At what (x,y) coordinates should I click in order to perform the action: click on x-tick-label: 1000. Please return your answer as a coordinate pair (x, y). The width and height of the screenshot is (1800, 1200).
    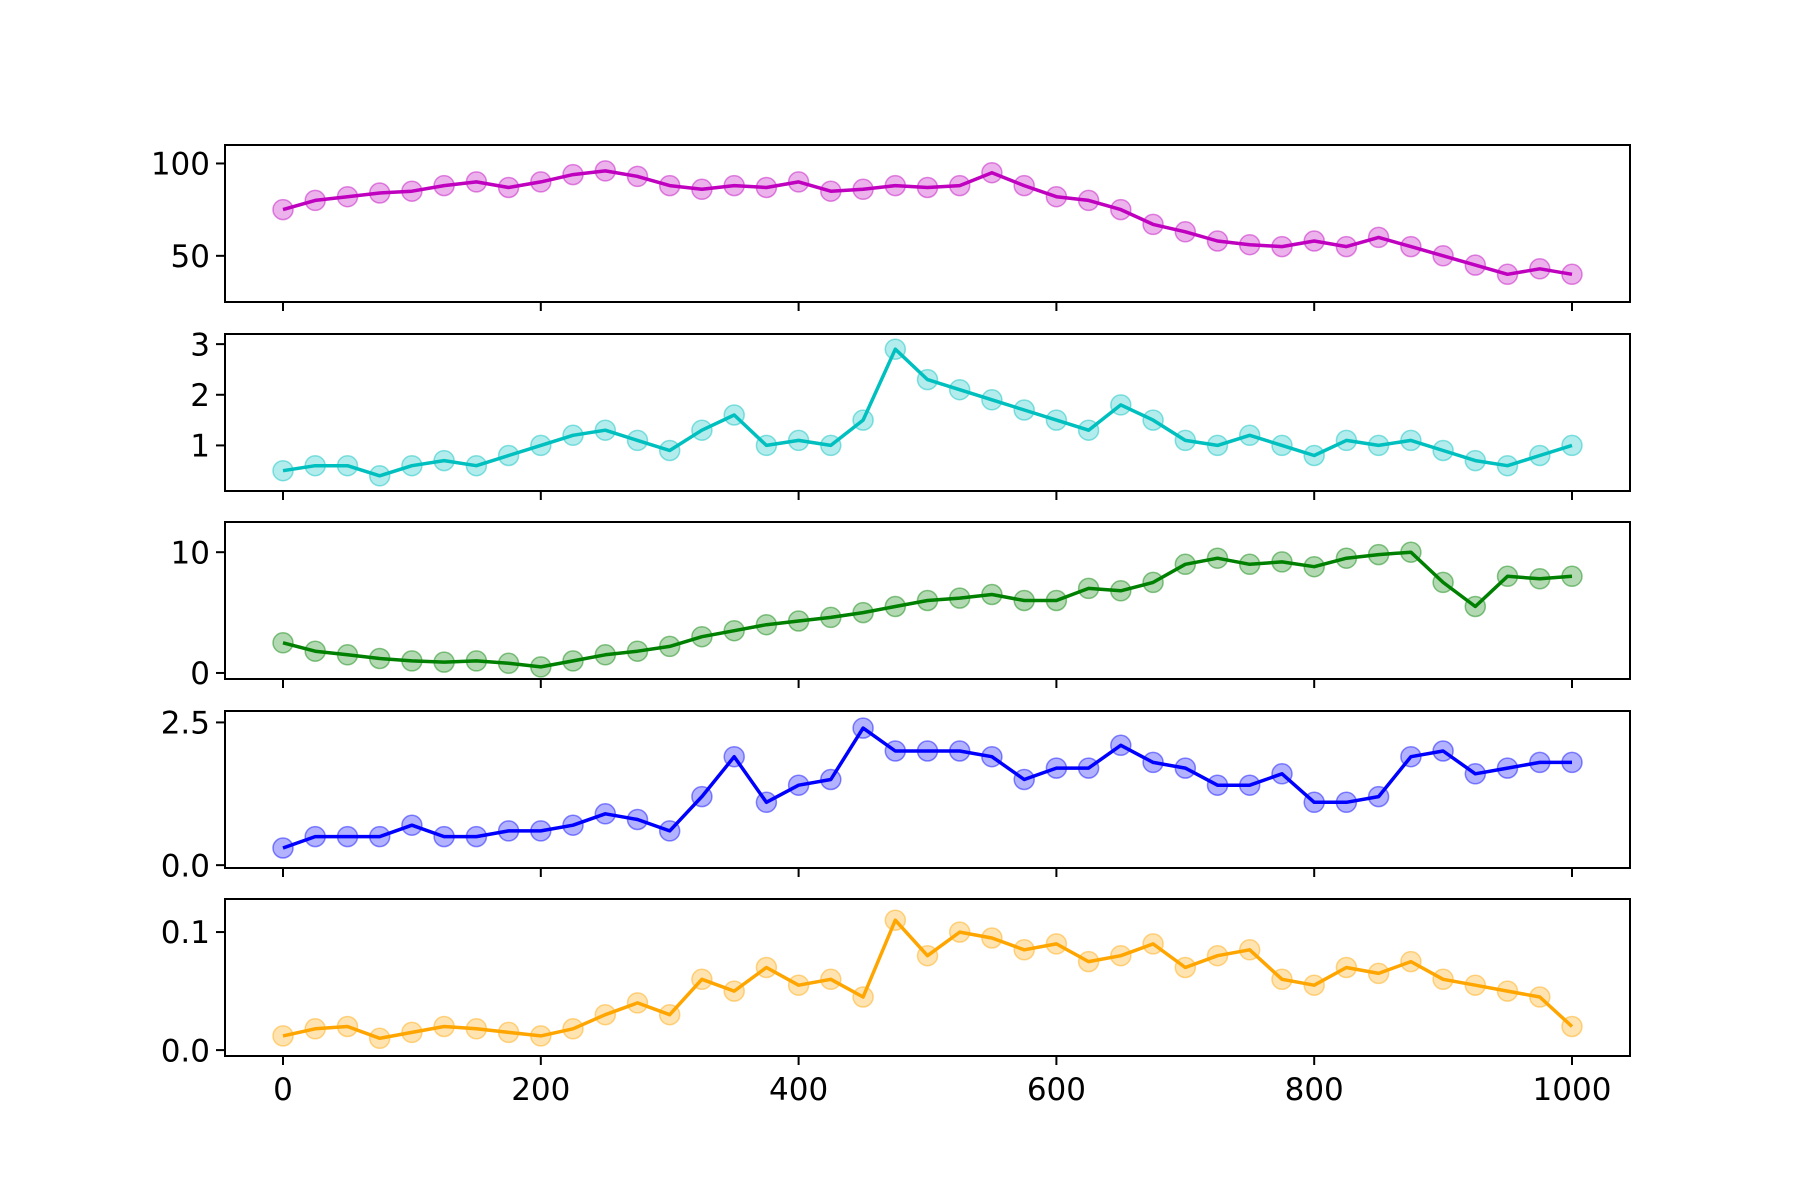
    Looking at the image, I should click on (1572, 1090).